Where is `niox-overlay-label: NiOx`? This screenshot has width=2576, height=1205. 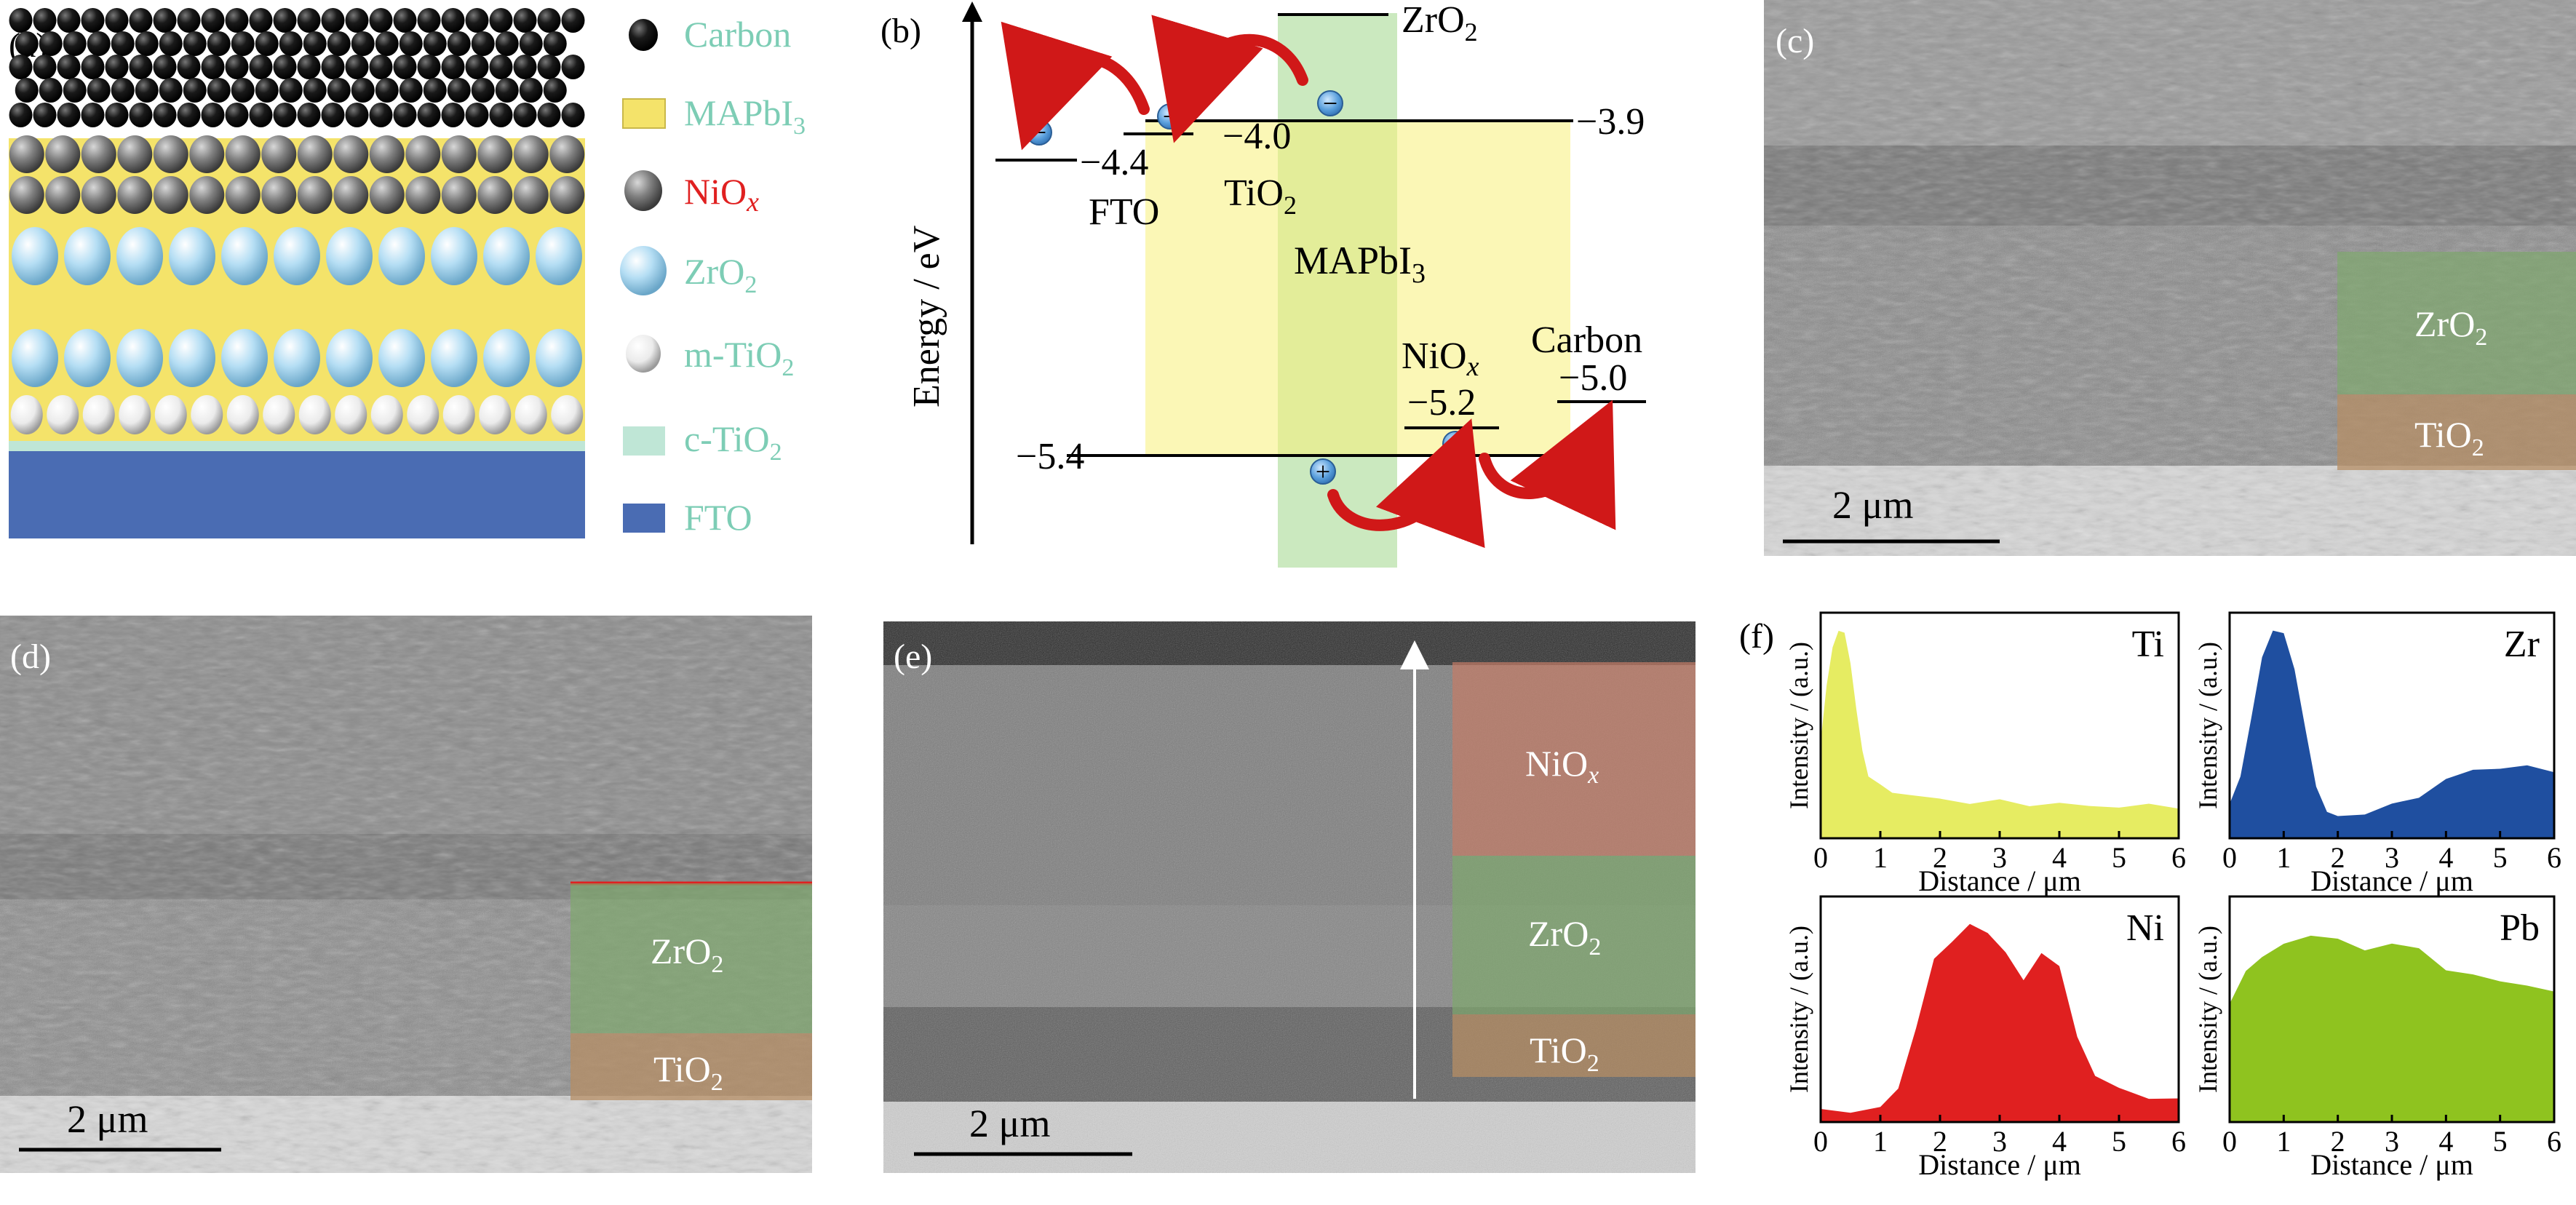 niox-overlay-label: NiOx is located at coordinates (1562, 766).